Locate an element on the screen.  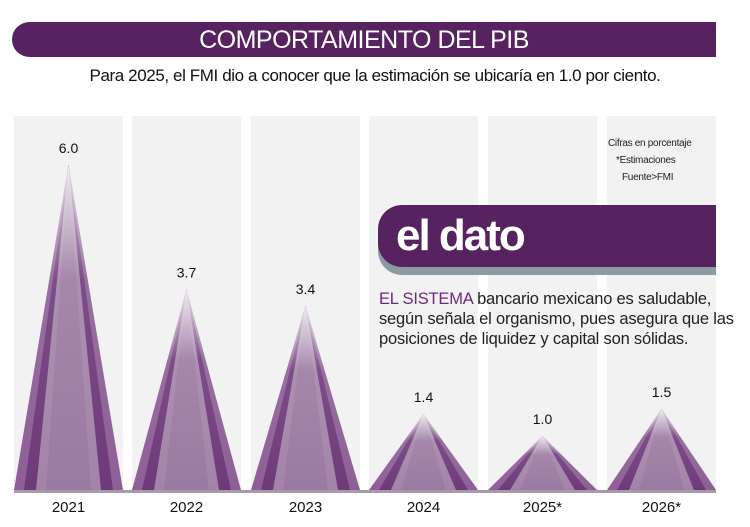
units-note: Cifras en porcentaje is located at coordinates (650, 143).